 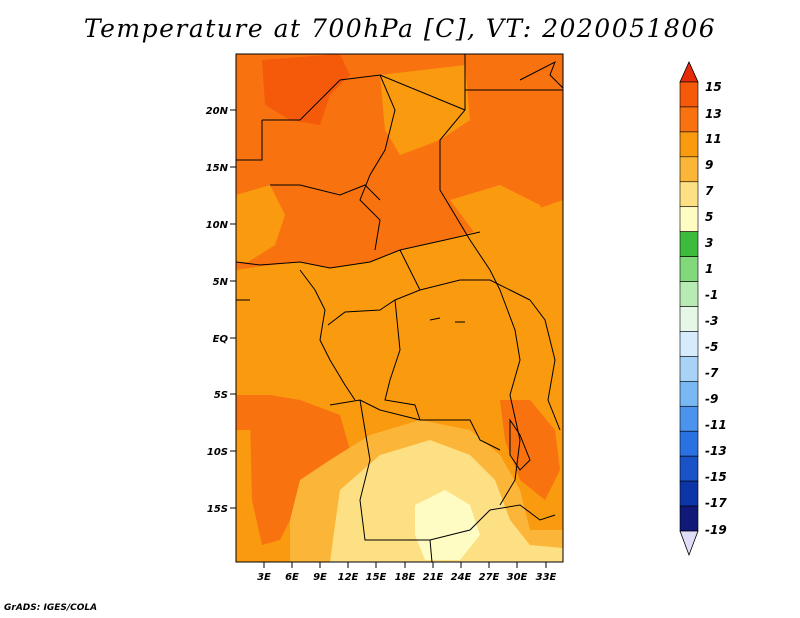 I want to click on lat-axis: 20N 15N 10N 5N EQ 5S 10S 15S, so click(x=221, y=310).